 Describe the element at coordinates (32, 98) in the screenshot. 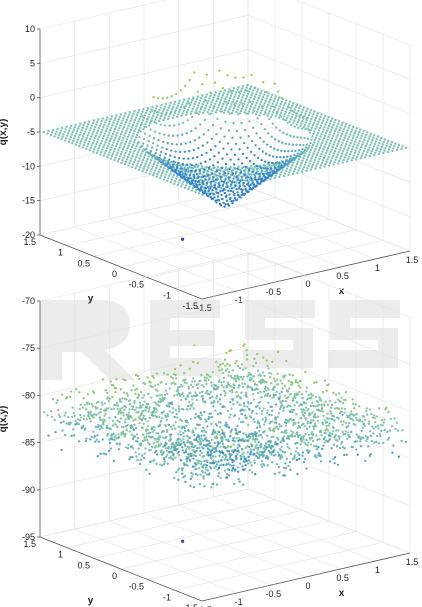

I see `z-tick-label: 0` at that location.